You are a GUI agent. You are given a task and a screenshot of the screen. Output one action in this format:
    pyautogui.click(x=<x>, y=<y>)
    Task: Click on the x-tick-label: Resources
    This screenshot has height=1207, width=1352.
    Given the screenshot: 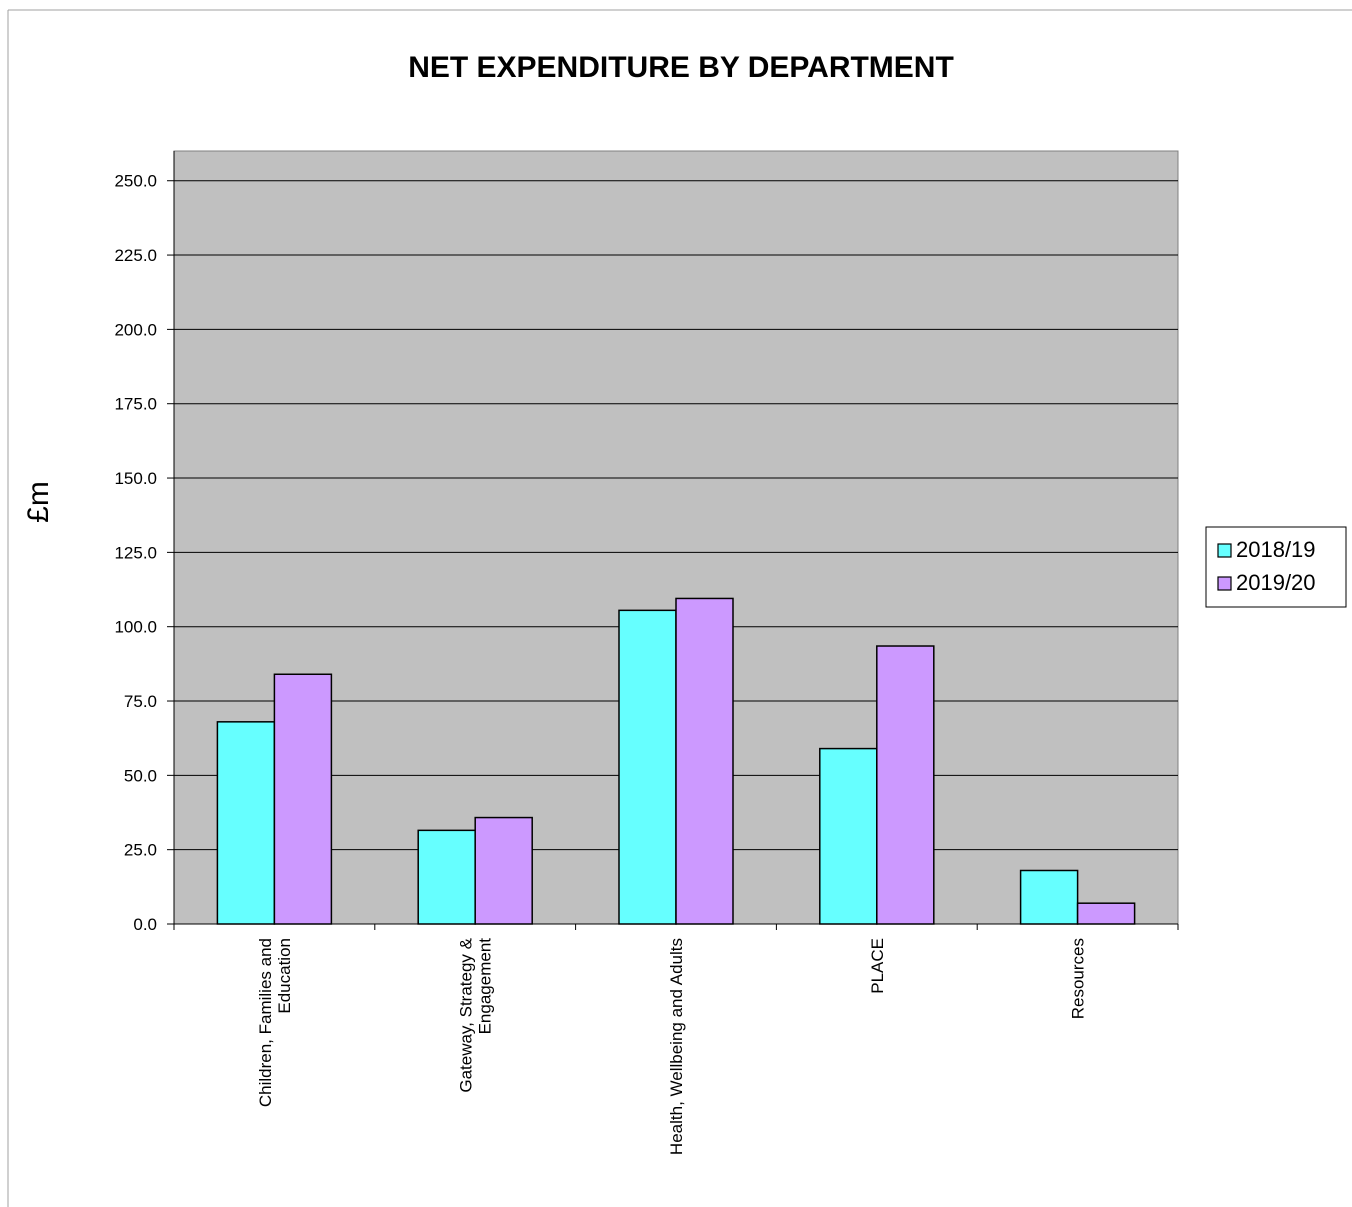 What is the action you would take?
    pyautogui.click(x=1078, y=978)
    